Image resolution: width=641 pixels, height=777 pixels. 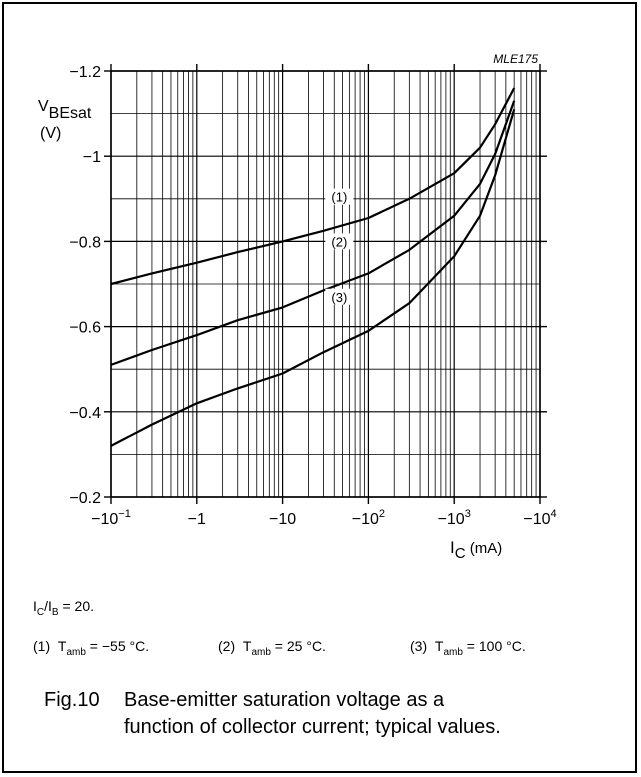 I want to click on condition-1: (1) Tamb = −55 °C., so click(x=91, y=648).